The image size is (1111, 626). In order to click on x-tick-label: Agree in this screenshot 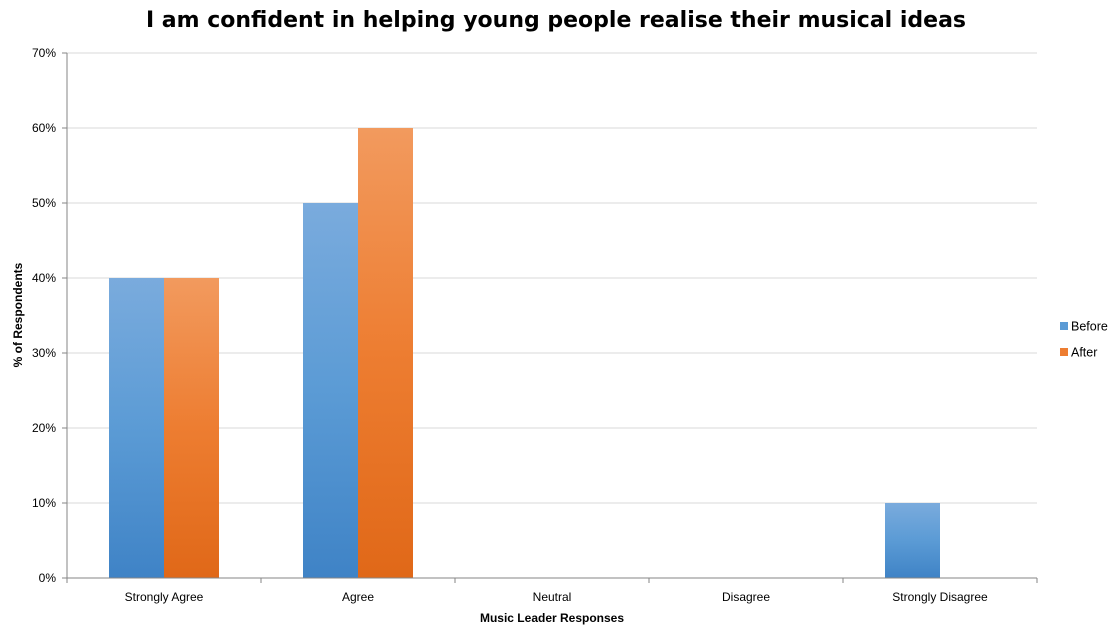, I will do `click(358, 597)`.